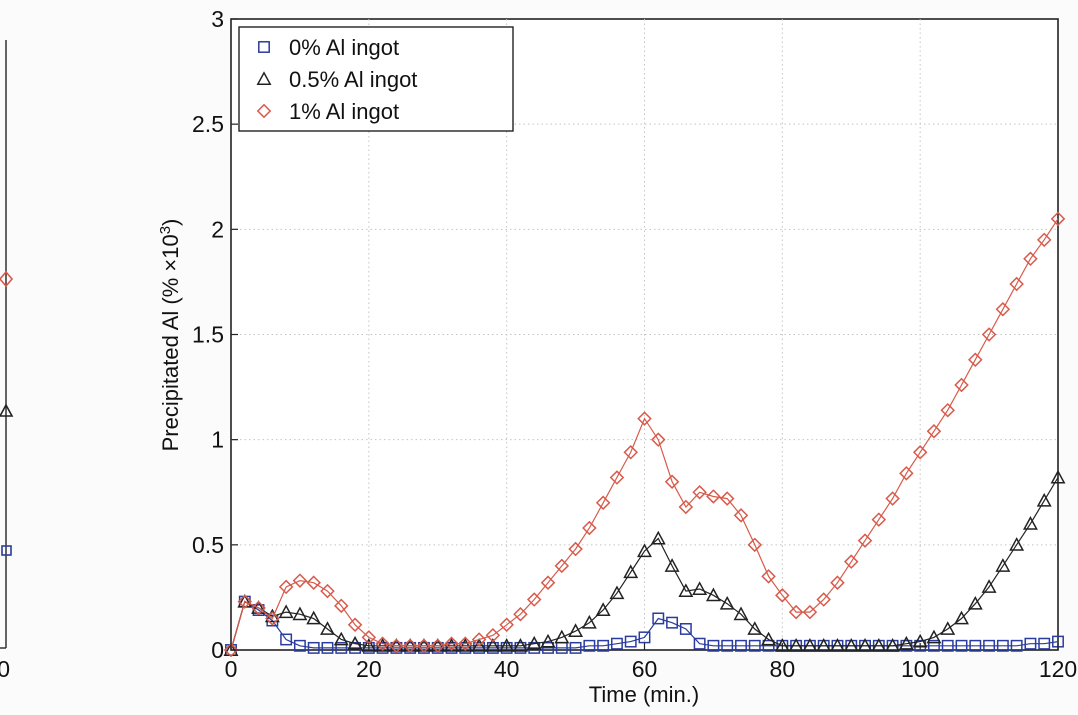 The image size is (1078, 715). What do you see at coordinates (7, 410) in the screenshot?
I see `left-panel-triangle-marker` at bounding box center [7, 410].